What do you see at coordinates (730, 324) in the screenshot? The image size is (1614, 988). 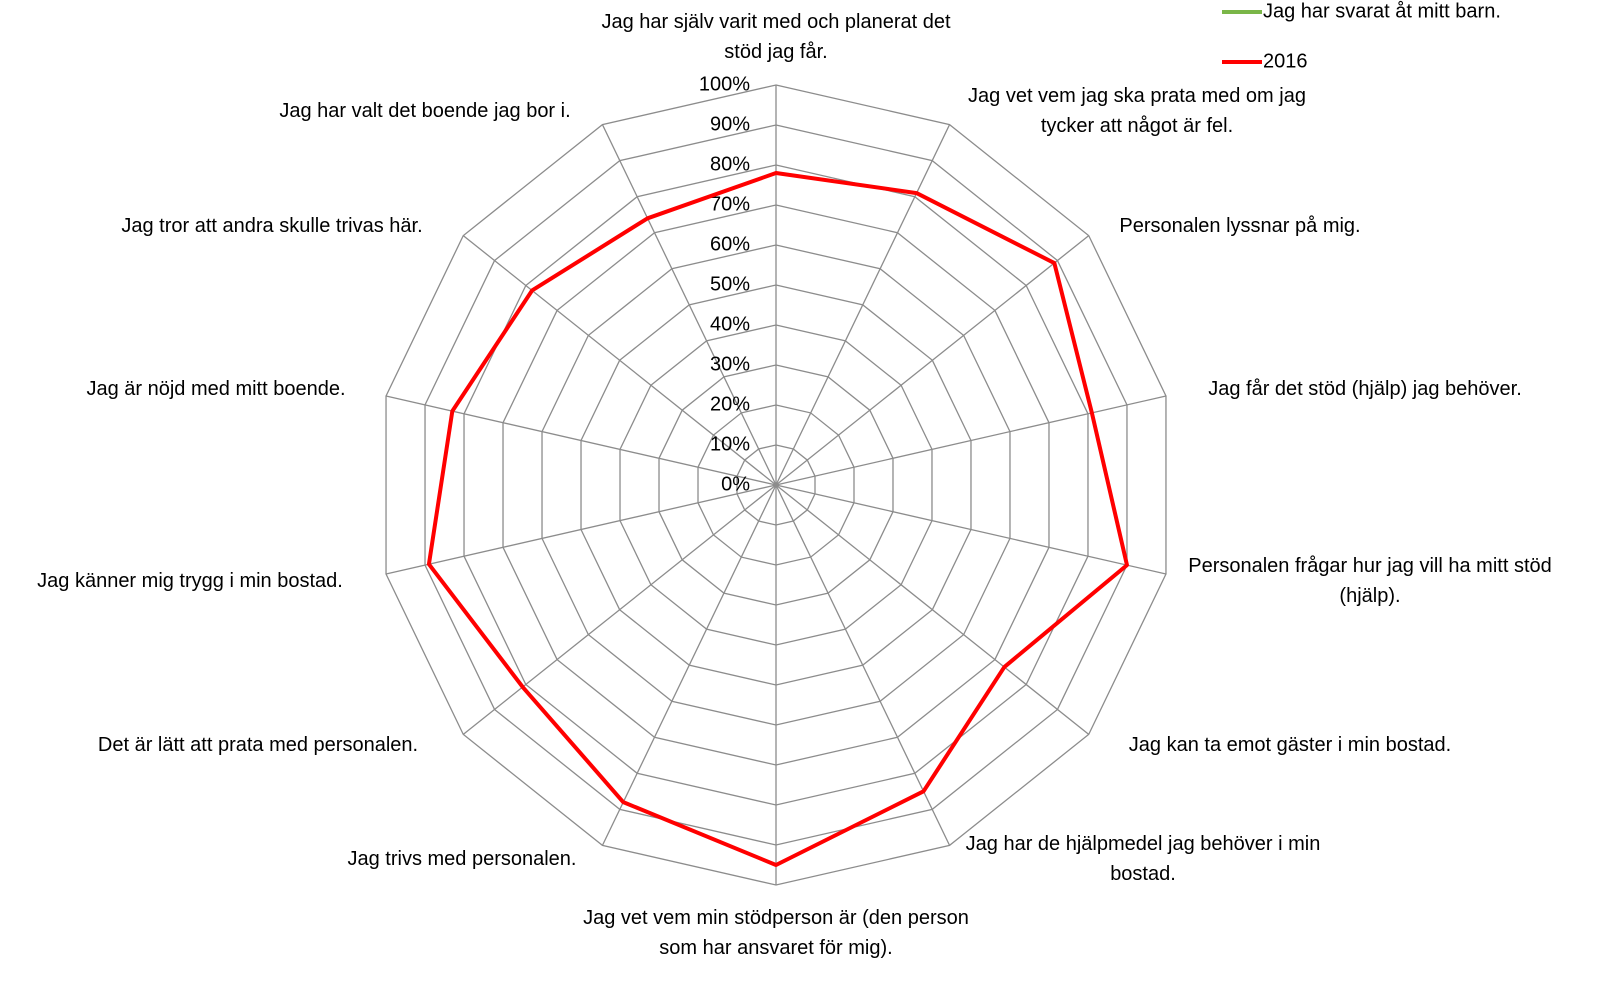 I see `y-tick-label: 40%` at bounding box center [730, 324].